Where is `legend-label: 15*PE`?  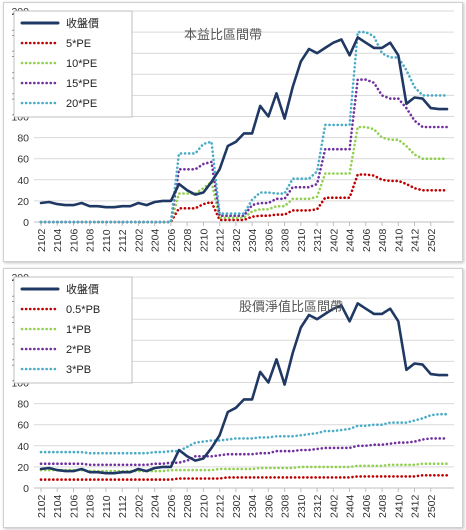
legend-label: 15*PE is located at coordinates (81, 84).